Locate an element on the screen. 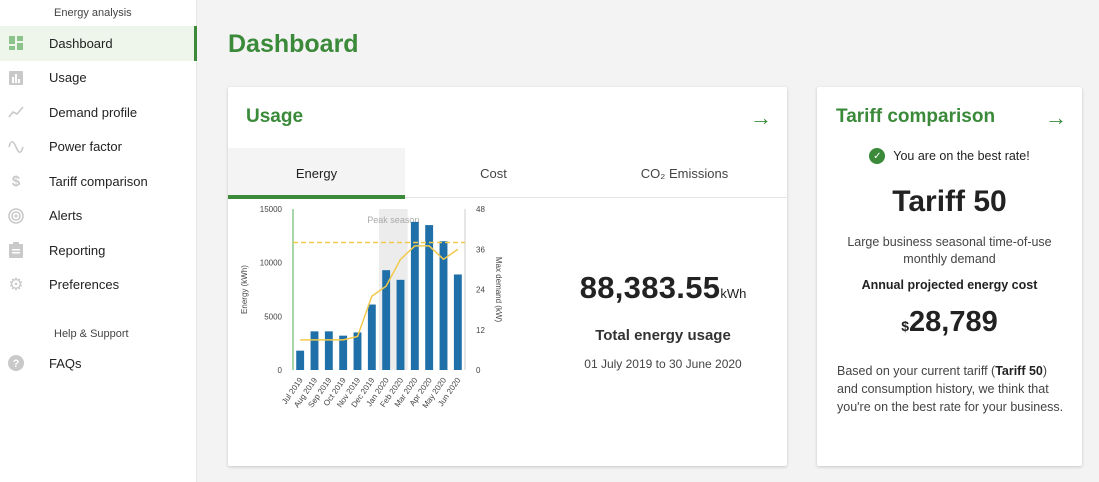  y-axis-label: Energy (kWh) is located at coordinates (244, 289).